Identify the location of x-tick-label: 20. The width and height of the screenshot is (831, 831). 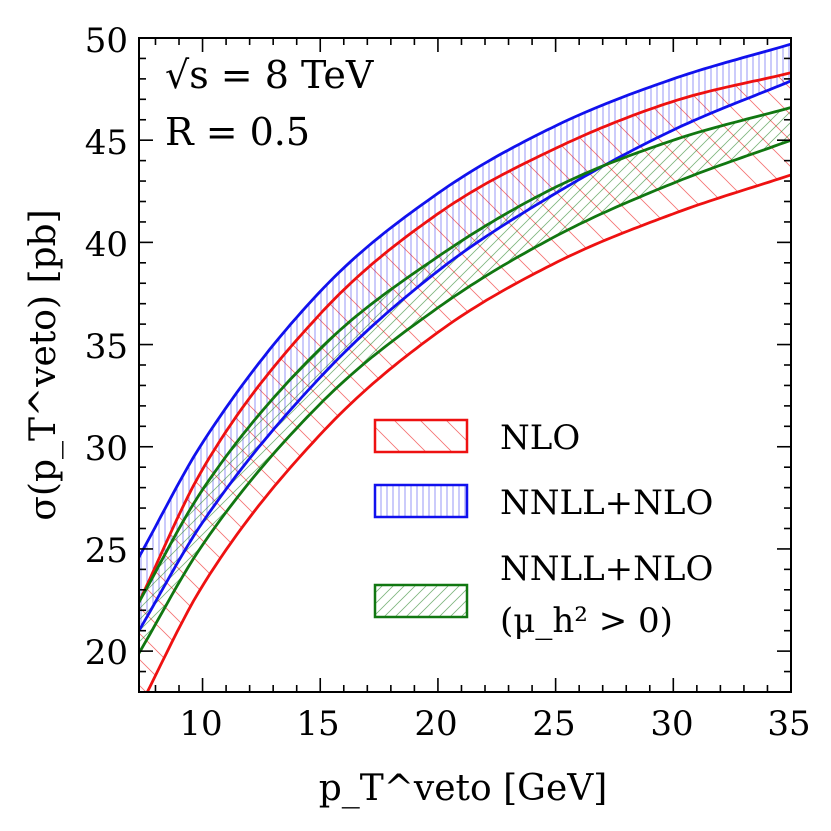
(435, 724).